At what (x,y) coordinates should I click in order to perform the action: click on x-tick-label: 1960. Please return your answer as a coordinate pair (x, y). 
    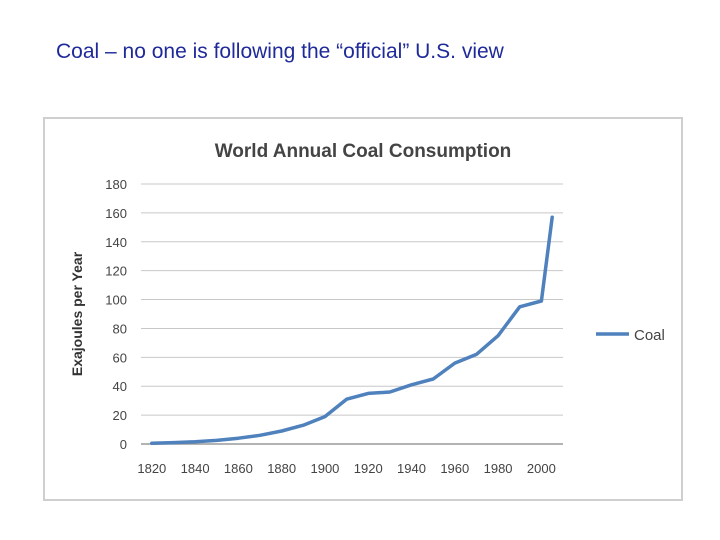
    Looking at the image, I should click on (454, 468).